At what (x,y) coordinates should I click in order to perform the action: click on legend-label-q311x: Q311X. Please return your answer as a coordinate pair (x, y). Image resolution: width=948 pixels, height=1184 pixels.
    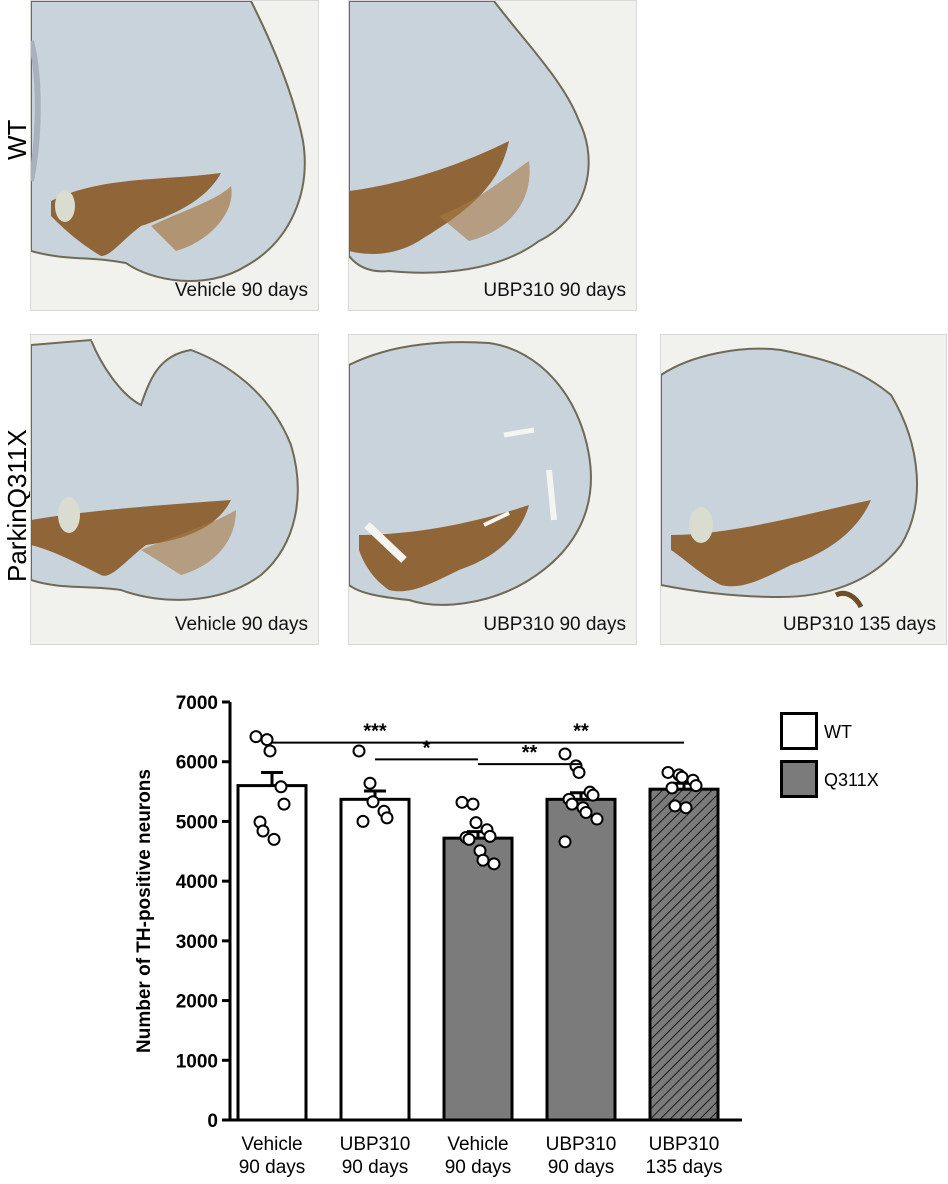
    Looking at the image, I should click on (851, 780).